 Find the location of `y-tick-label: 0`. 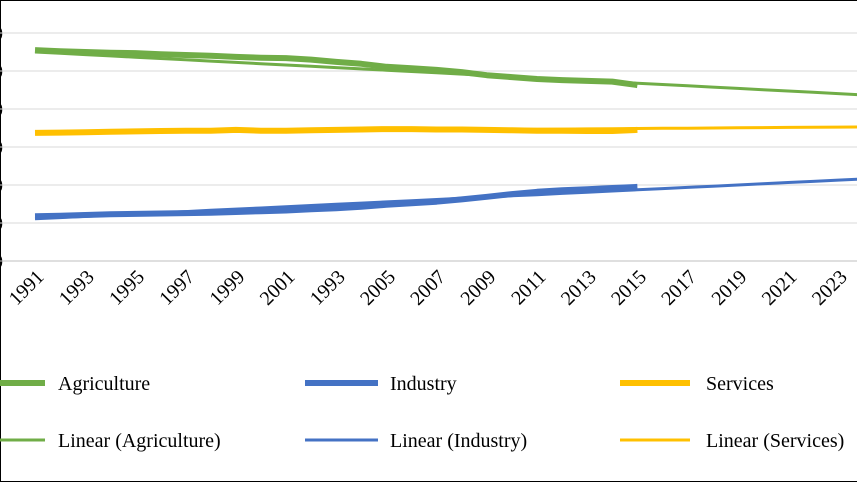

y-tick-label: 0 is located at coordinates (1, 262).